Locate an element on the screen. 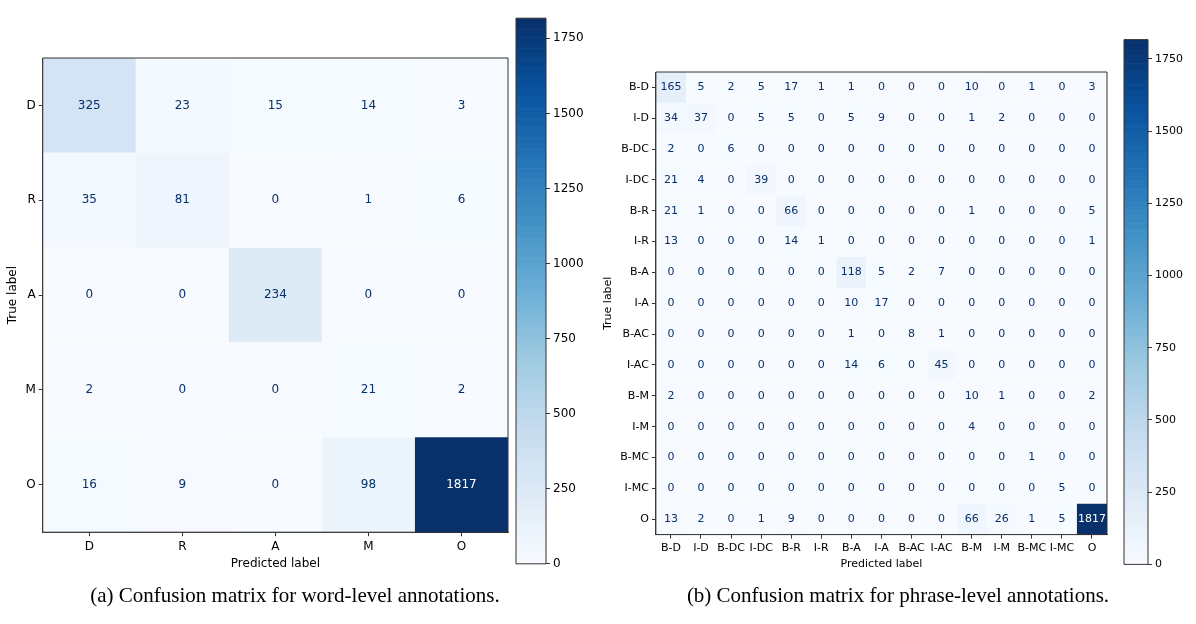  x-tick-label: B-AC is located at coordinates (911, 548).